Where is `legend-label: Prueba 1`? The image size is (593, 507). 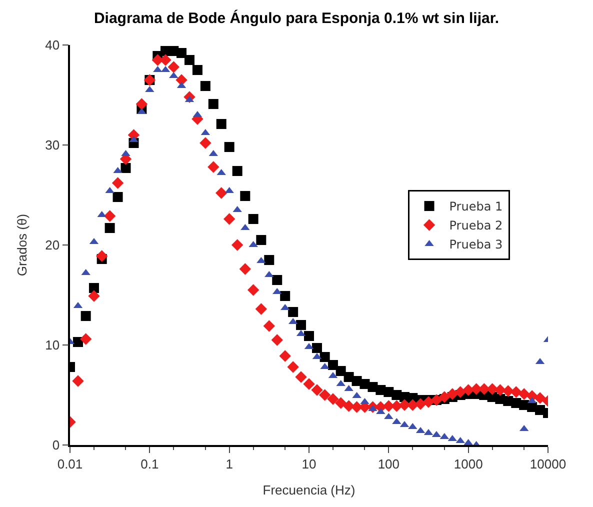 legend-label: Prueba 1 is located at coordinates (476, 207).